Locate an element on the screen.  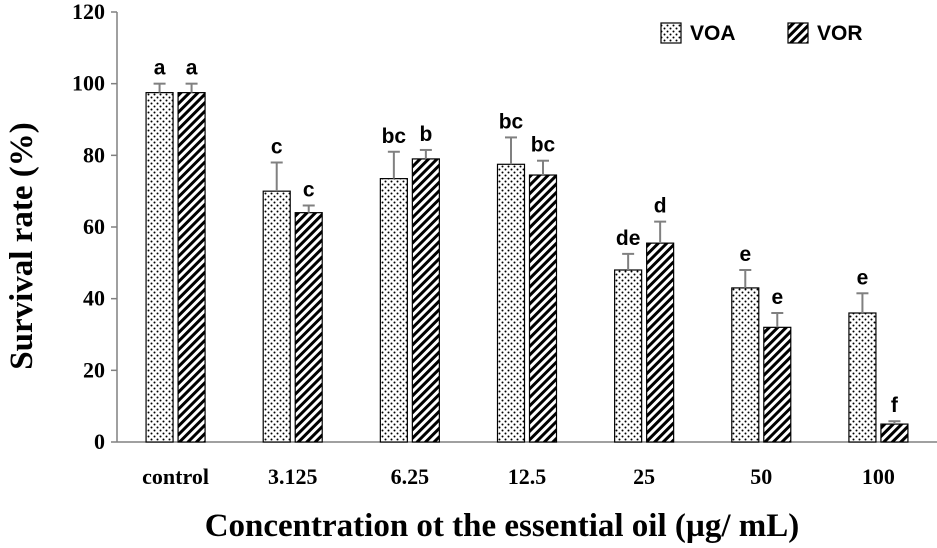
y-tick-label: 60 is located at coordinates (94, 226).